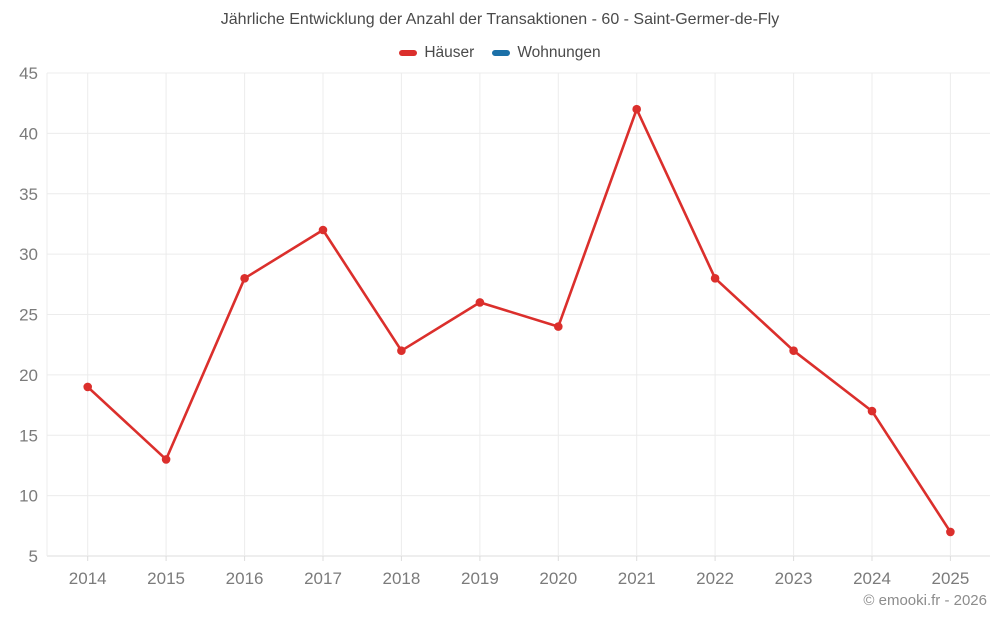 This screenshot has height=625, width=1000. I want to click on data-point-2023, so click(793, 351).